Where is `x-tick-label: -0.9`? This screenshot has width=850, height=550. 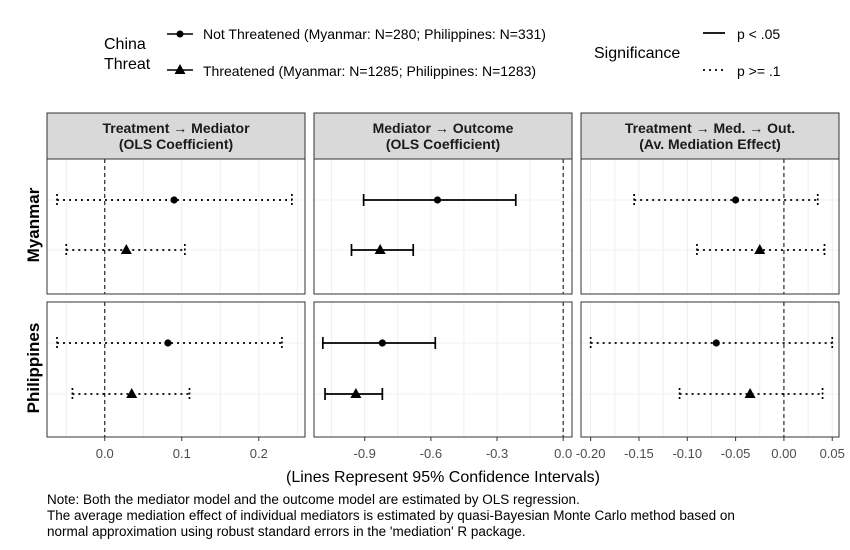 x-tick-label: -0.9 is located at coordinates (365, 453).